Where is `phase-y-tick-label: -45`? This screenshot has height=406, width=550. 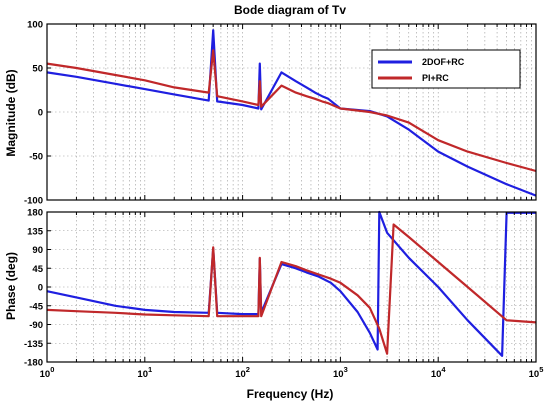 phase-y-tick-label: -45 is located at coordinates (36, 306).